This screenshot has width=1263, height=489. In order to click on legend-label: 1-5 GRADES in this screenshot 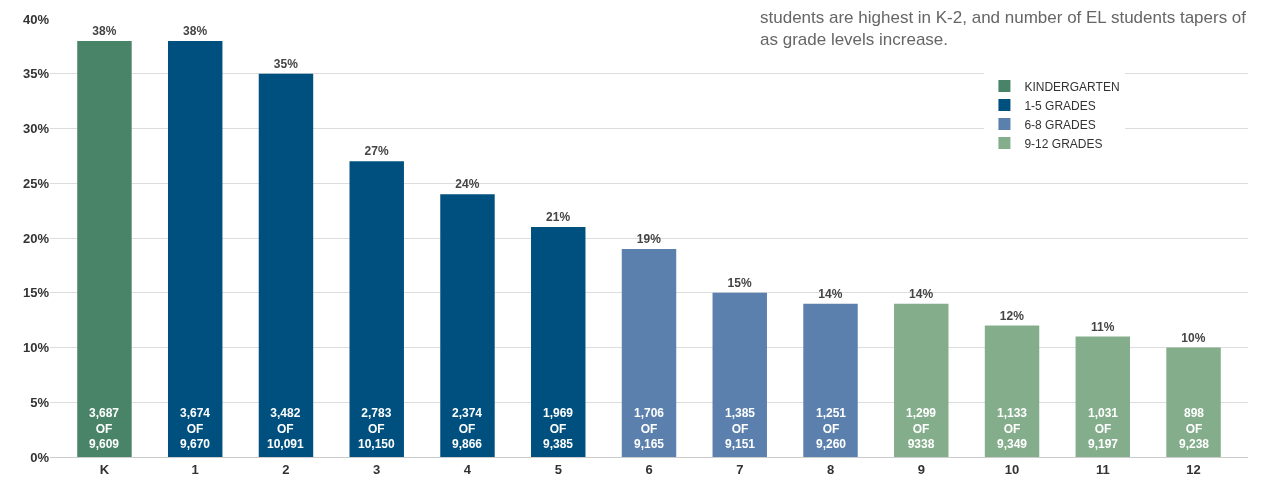, I will do `click(1060, 105)`.